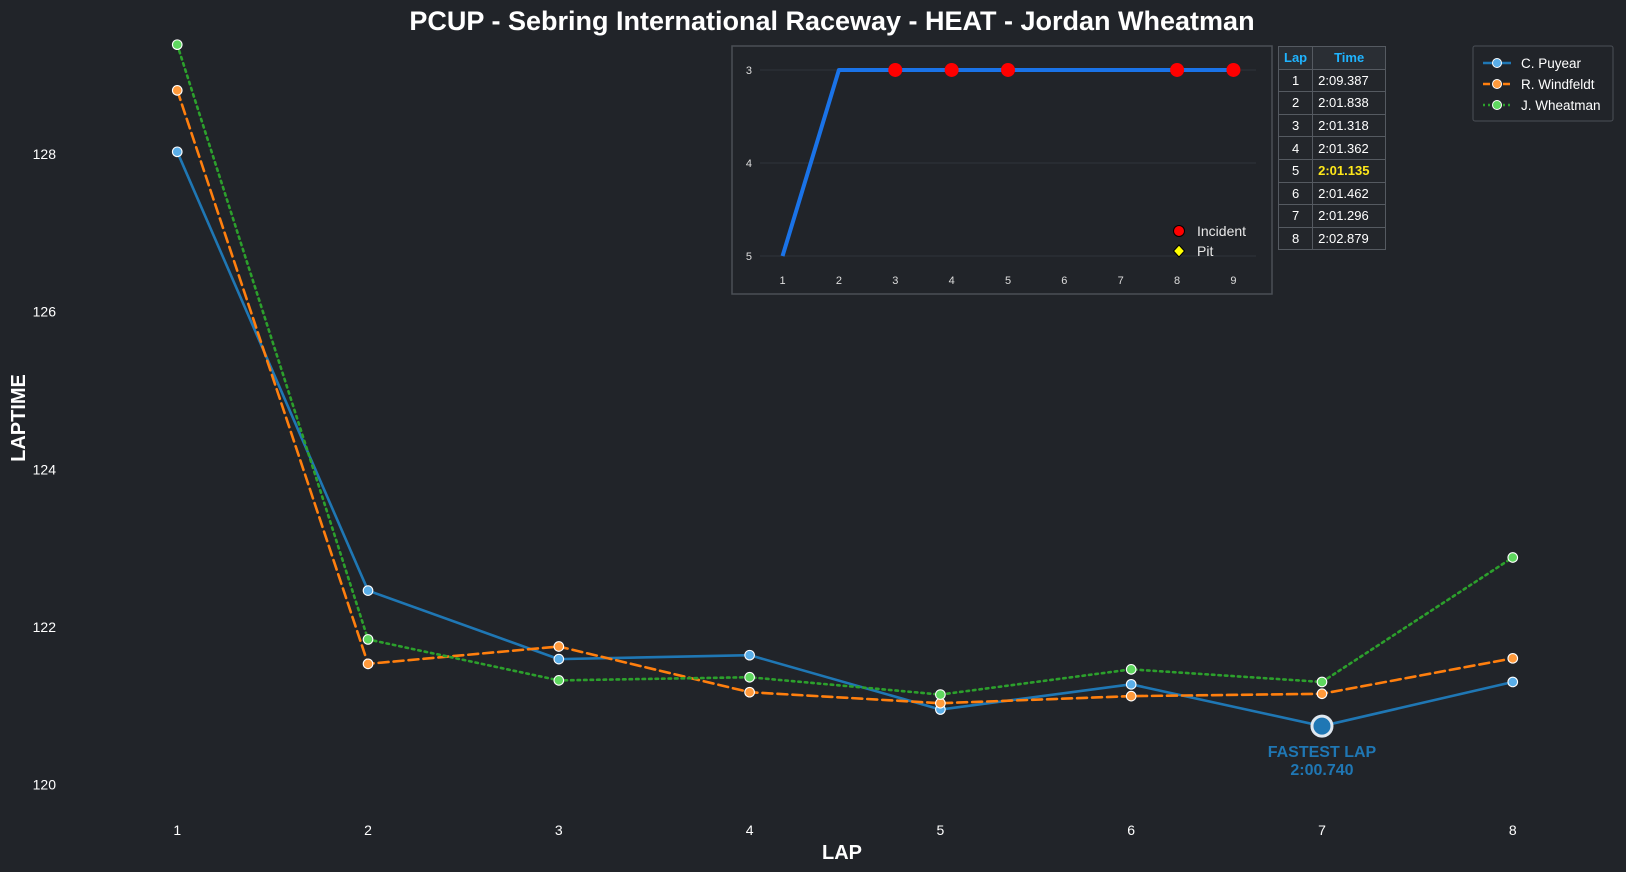  What do you see at coordinates (1179, 251) in the screenshot?
I see `pit-legend-icon` at bounding box center [1179, 251].